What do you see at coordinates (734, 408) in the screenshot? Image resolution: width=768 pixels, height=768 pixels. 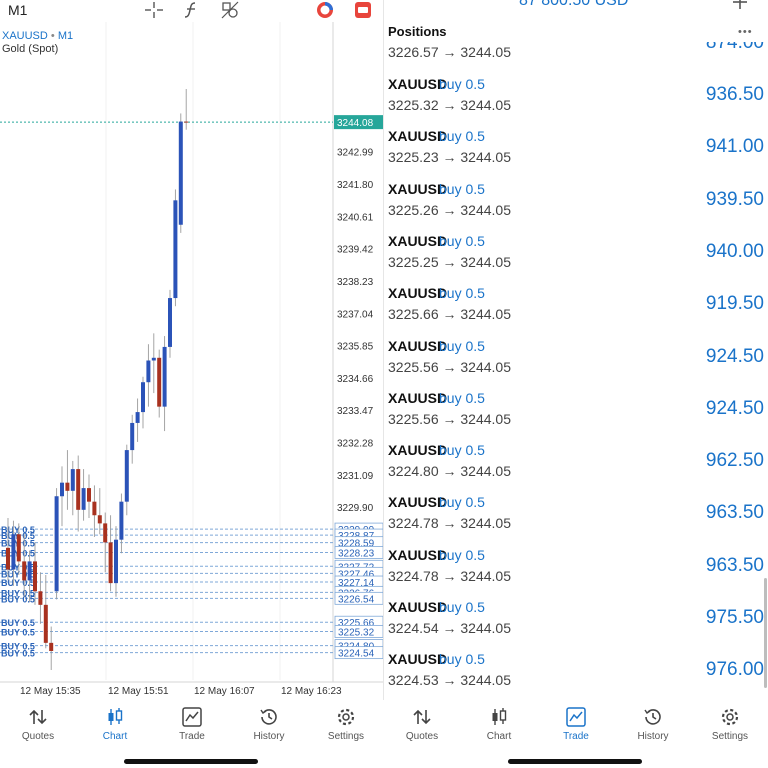 I see `position-profit: 924.50` at bounding box center [734, 408].